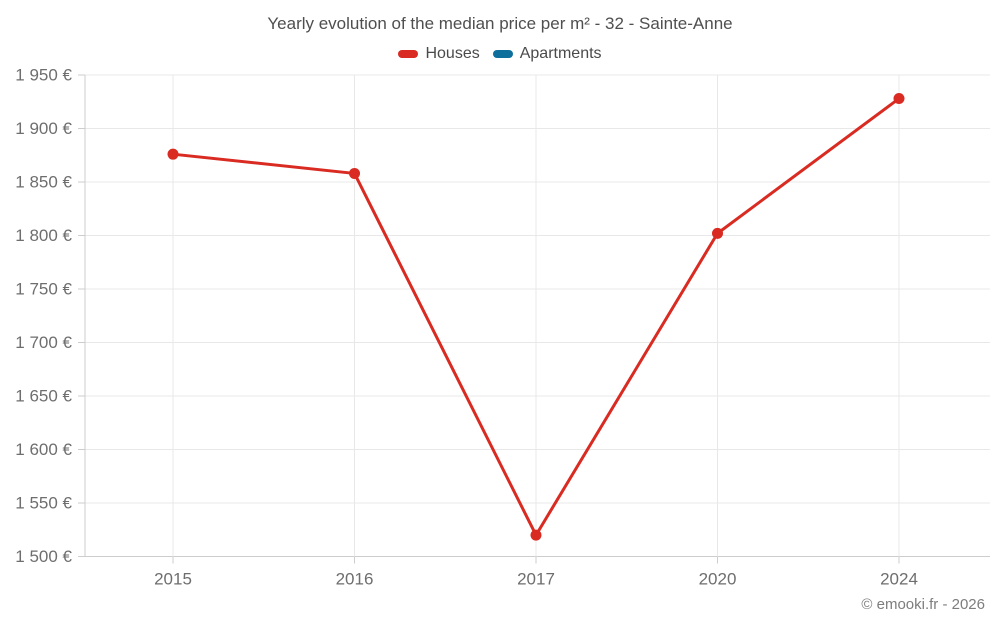 The width and height of the screenshot is (1000, 625). I want to click on legend-label-houses: Houses, so click(452, 53).